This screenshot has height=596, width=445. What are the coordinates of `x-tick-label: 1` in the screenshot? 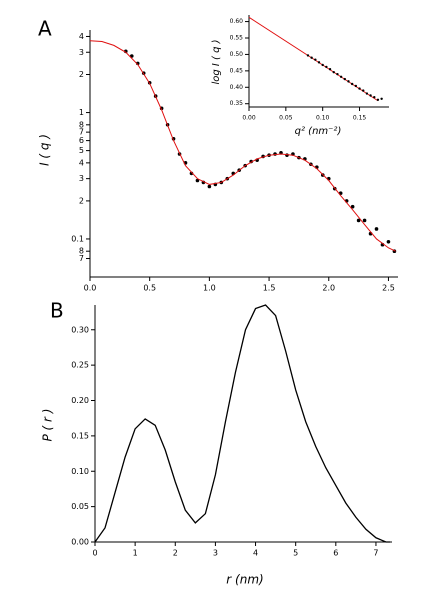 It's located at (135, 553).